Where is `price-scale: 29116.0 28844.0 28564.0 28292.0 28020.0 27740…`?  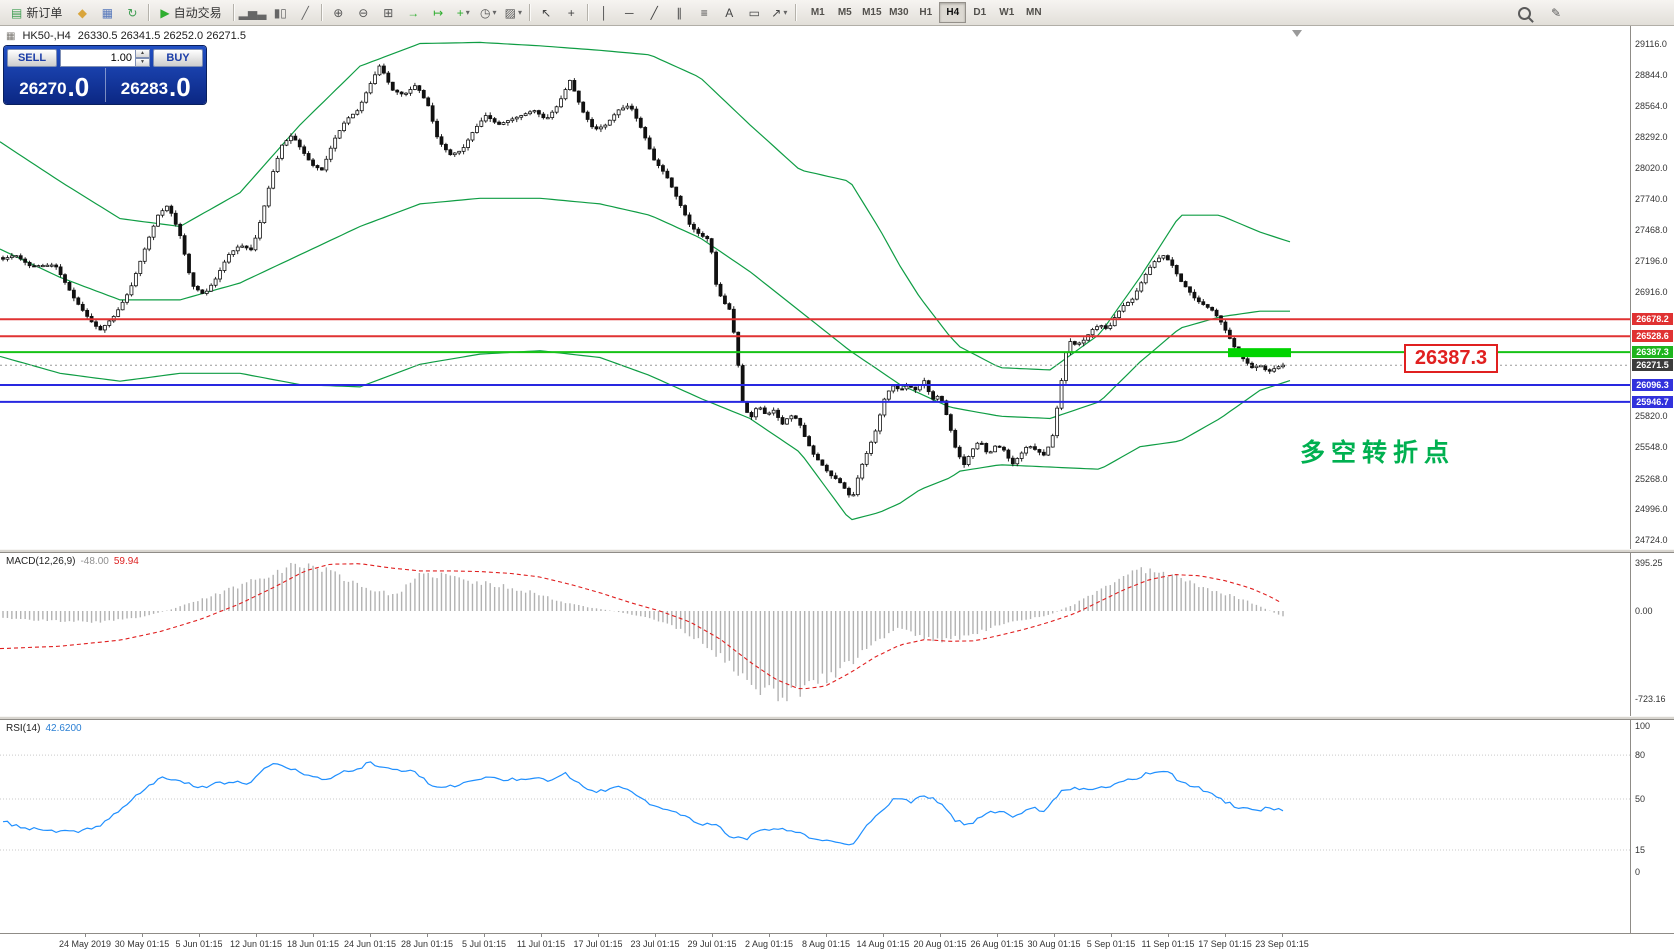
price-scale: 29116.0 28844.0 28564.0 28292.0 28020.0 27740… is located at coordinates (1652, 479).